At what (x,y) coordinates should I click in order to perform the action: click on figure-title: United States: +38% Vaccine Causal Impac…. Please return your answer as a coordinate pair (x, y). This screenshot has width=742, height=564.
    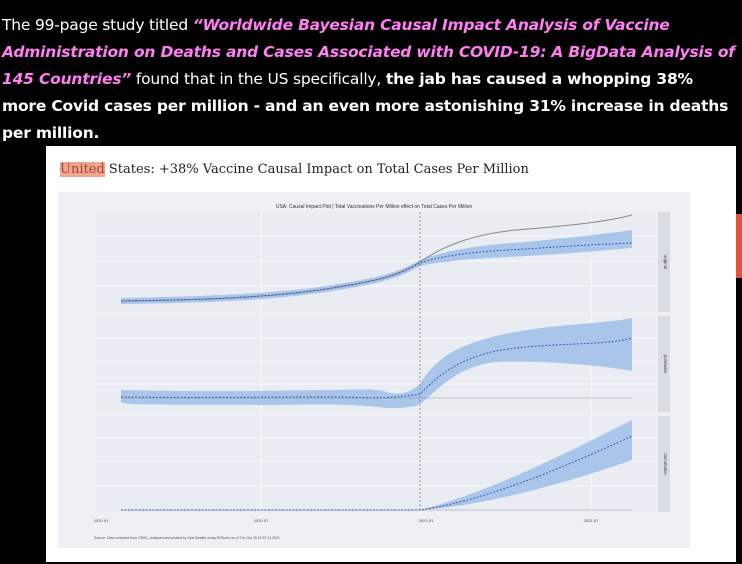
    Looking at the image, I should click on (294, 169).